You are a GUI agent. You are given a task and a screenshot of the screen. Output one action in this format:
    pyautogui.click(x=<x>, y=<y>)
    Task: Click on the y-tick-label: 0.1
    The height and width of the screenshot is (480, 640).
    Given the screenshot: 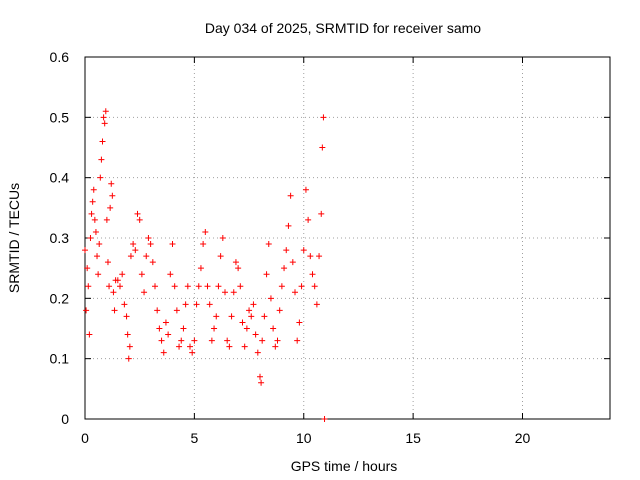 What is the action you would take?
    pyautogui.click(x=60, y=359)
    